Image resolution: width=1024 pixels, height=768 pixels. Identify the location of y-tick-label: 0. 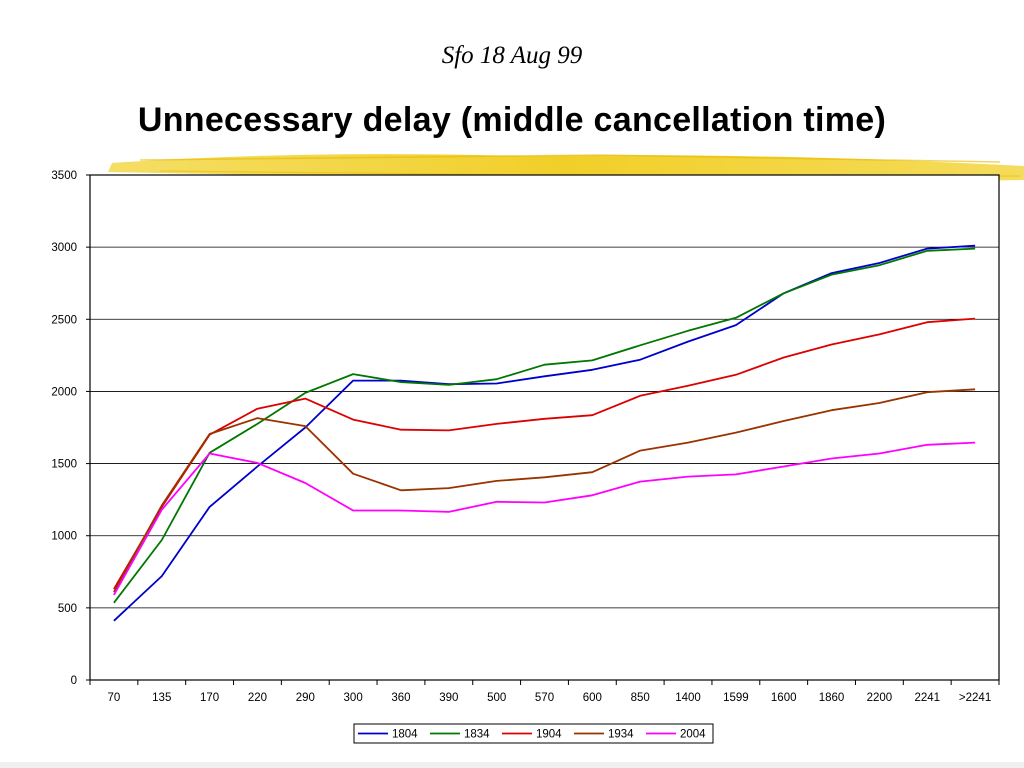
(74, 681).